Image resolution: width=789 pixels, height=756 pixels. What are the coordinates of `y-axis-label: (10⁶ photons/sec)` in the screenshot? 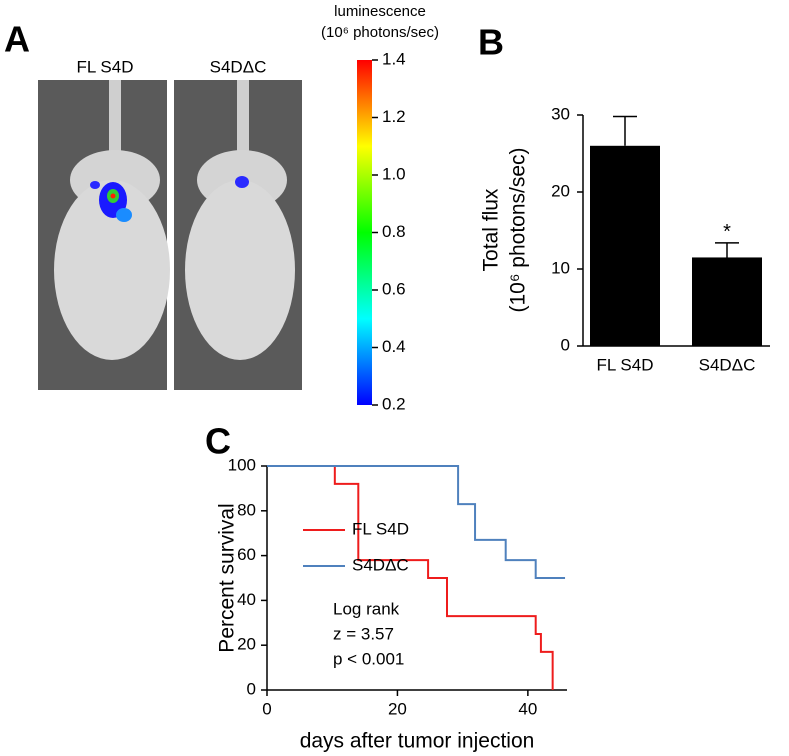 It's located at (518, 229).